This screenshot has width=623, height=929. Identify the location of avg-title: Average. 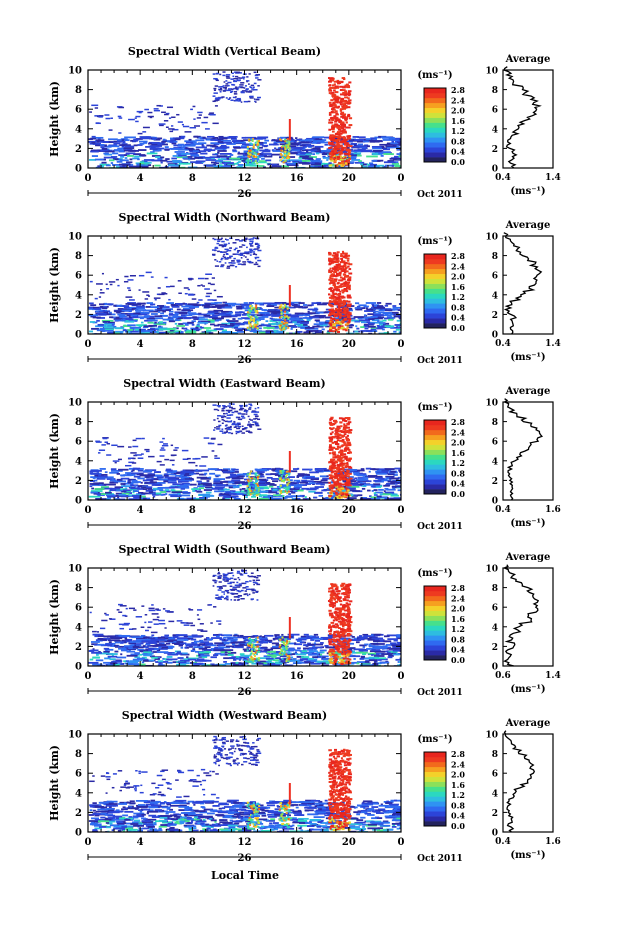
(528, 59).